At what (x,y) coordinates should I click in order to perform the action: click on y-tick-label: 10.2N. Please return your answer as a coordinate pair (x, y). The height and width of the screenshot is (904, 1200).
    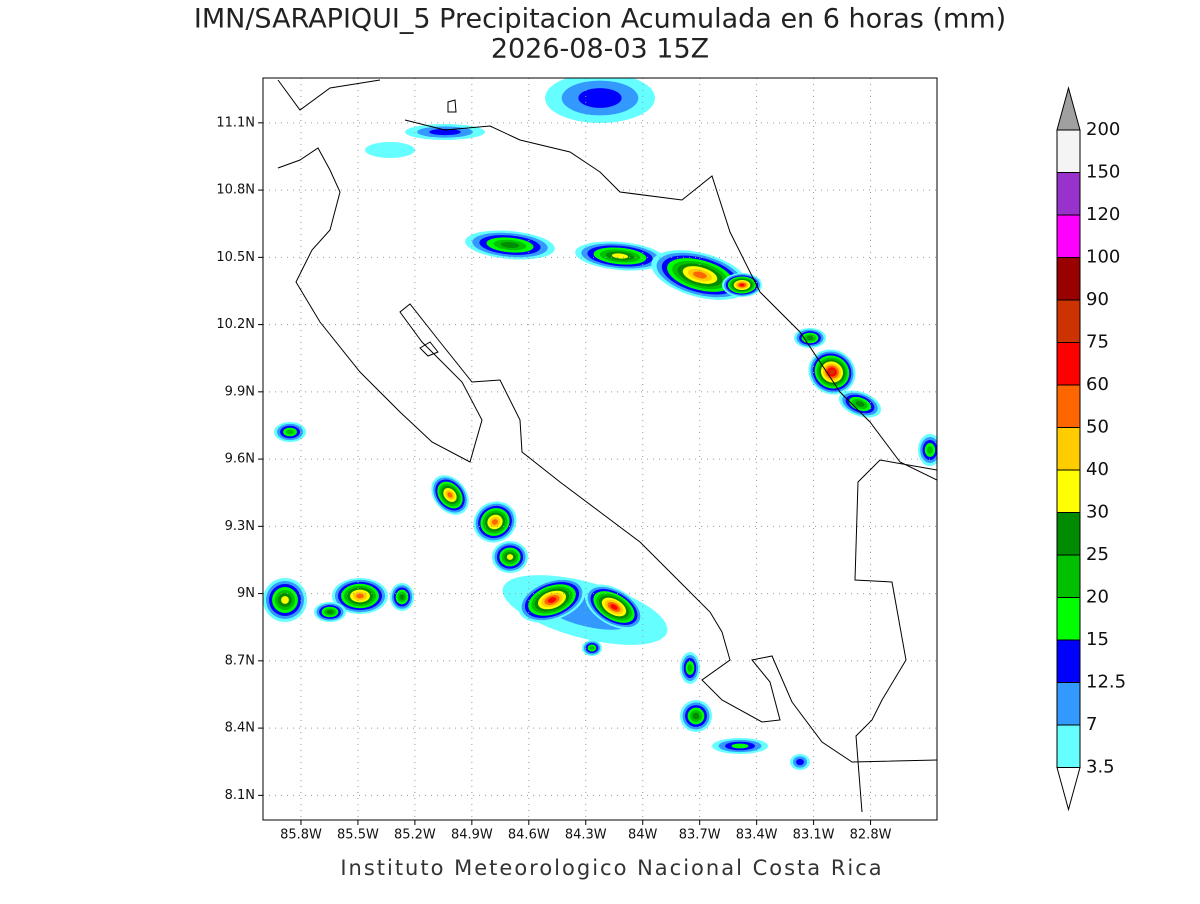
    Looking at the image, I should click on (235, 324).